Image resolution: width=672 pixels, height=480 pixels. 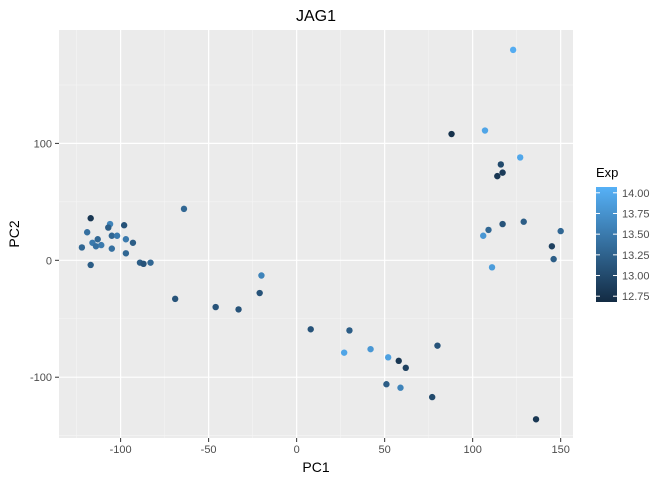 I want to click on y-axis-title: PC2, so click(x=14, y=233).